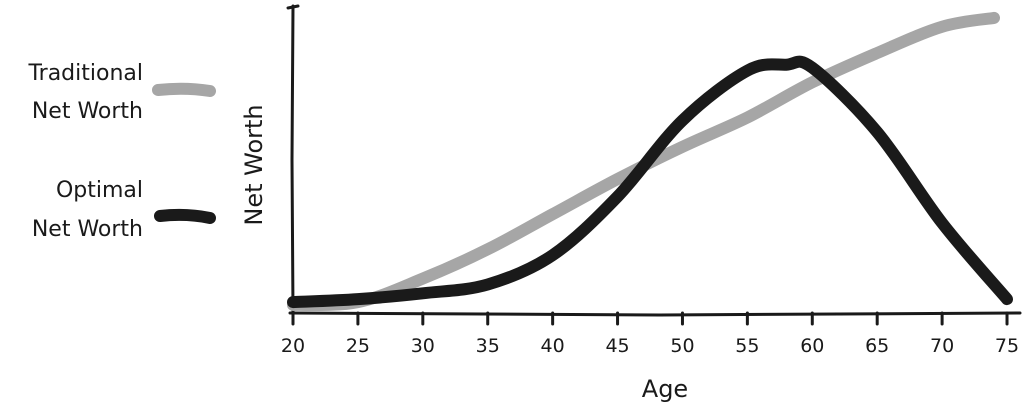 The height and width of the screenshot is (419, 1024). Describe the element at coordinates (553, 346) in the screenshot. I see `x-tick-label: 40` at that location.